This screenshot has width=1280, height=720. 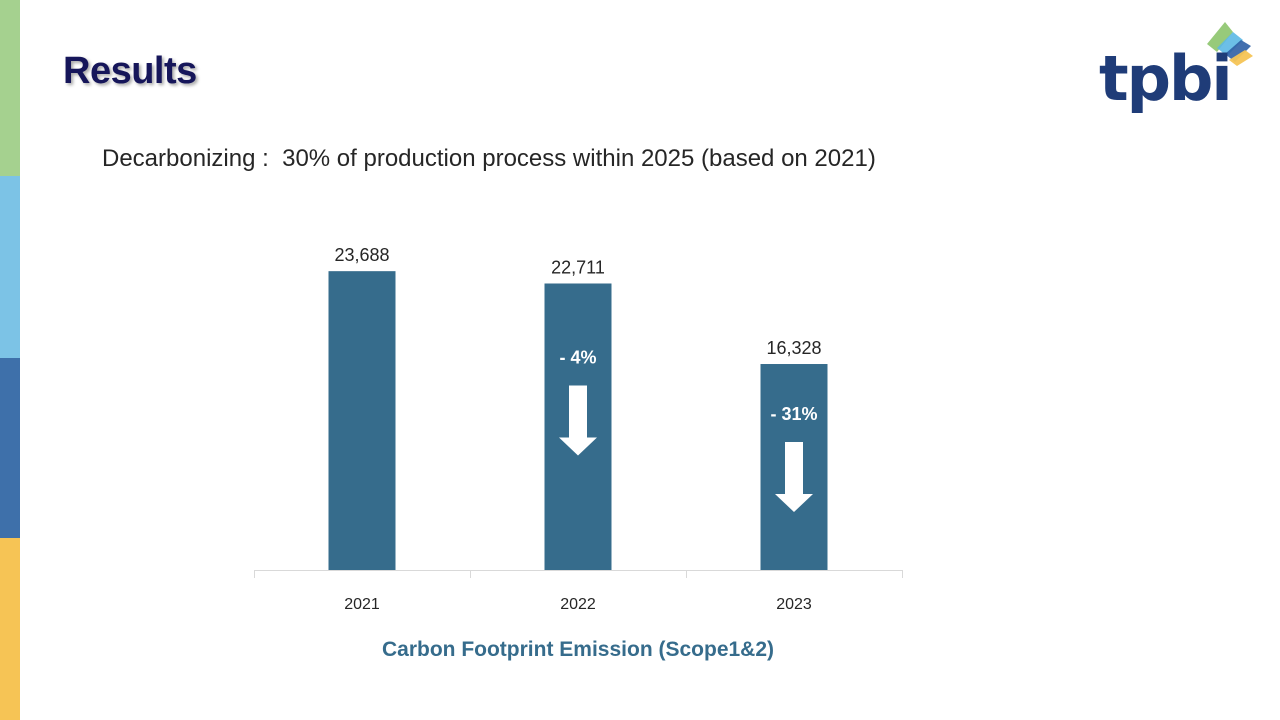 I want to click on x-tick-label-2022: 2022, so click(x=578, y=604).